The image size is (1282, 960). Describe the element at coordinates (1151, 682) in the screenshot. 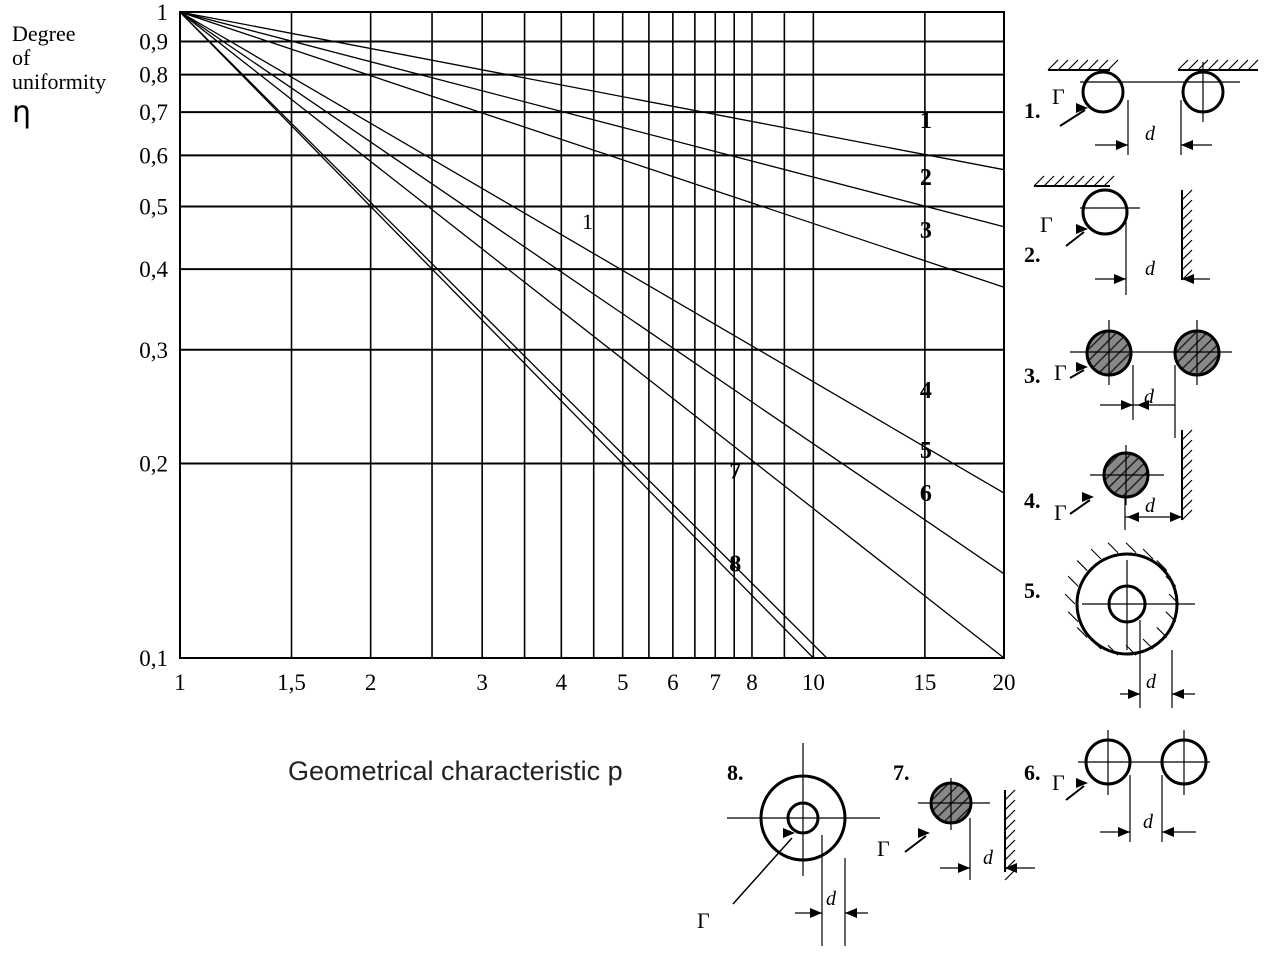

I see `scheme-5-d: d` at that location.